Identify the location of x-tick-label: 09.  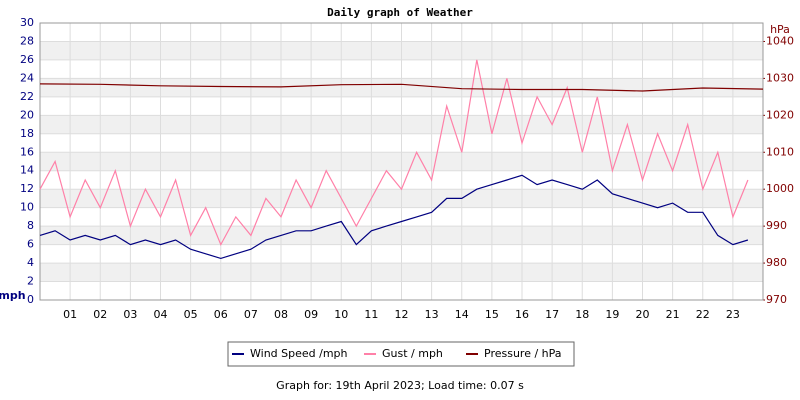
(311, 314).